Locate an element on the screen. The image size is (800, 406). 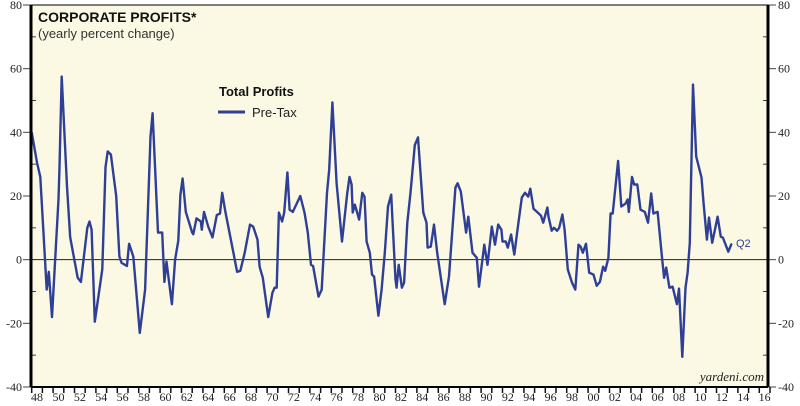
x-tick-label: 70 is located at coordinates (272, 397).